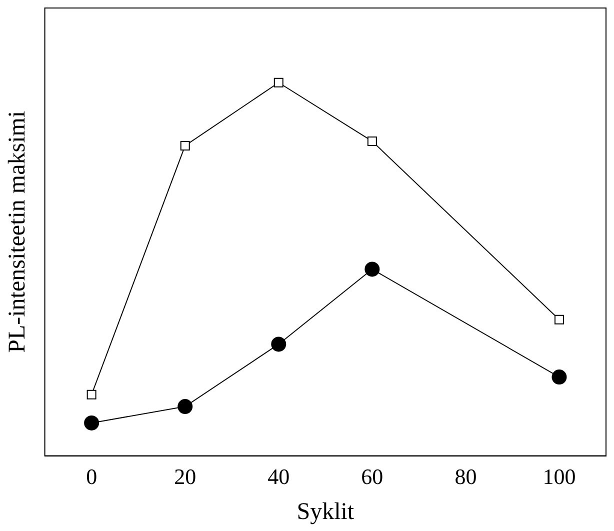 The height and width of the screenshot is (531, 614). Describe the element at coordinates (17, 231) in the screenshot. I see `y-axis-title: PL-intensiteetin maksimi` at that location.